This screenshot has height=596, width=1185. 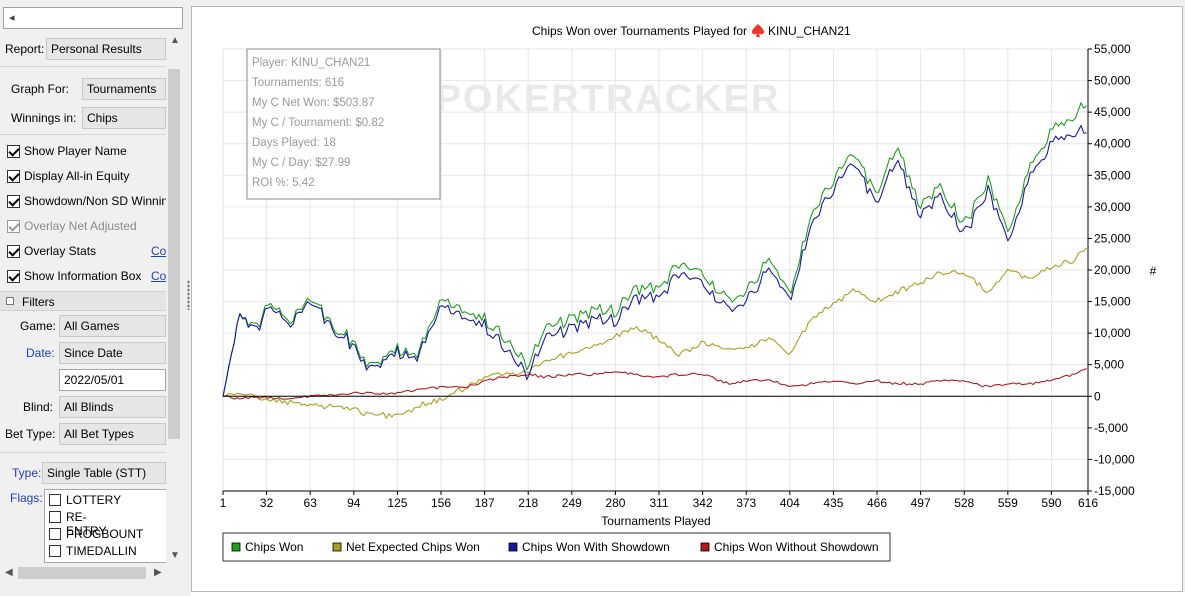 What do you see at coordinates (25, 49) in the screenshot?
I see `report-label: Report:` at bounding box center [25, 49].